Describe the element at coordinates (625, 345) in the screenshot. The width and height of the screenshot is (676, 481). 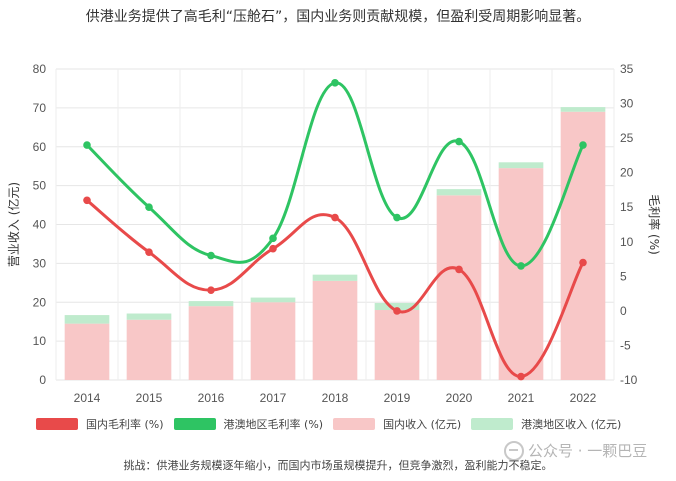
I see `y2-tick-label: -5` at that location.